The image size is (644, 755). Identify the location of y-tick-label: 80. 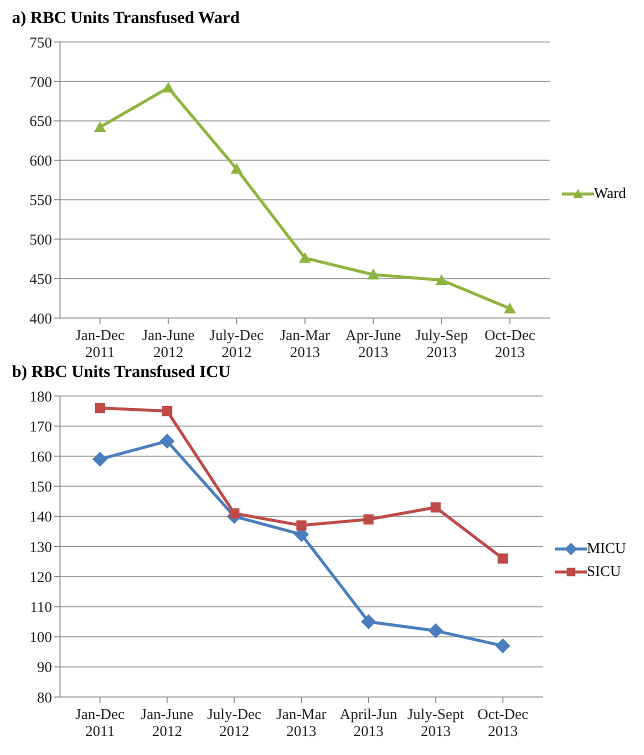
(44, 698).